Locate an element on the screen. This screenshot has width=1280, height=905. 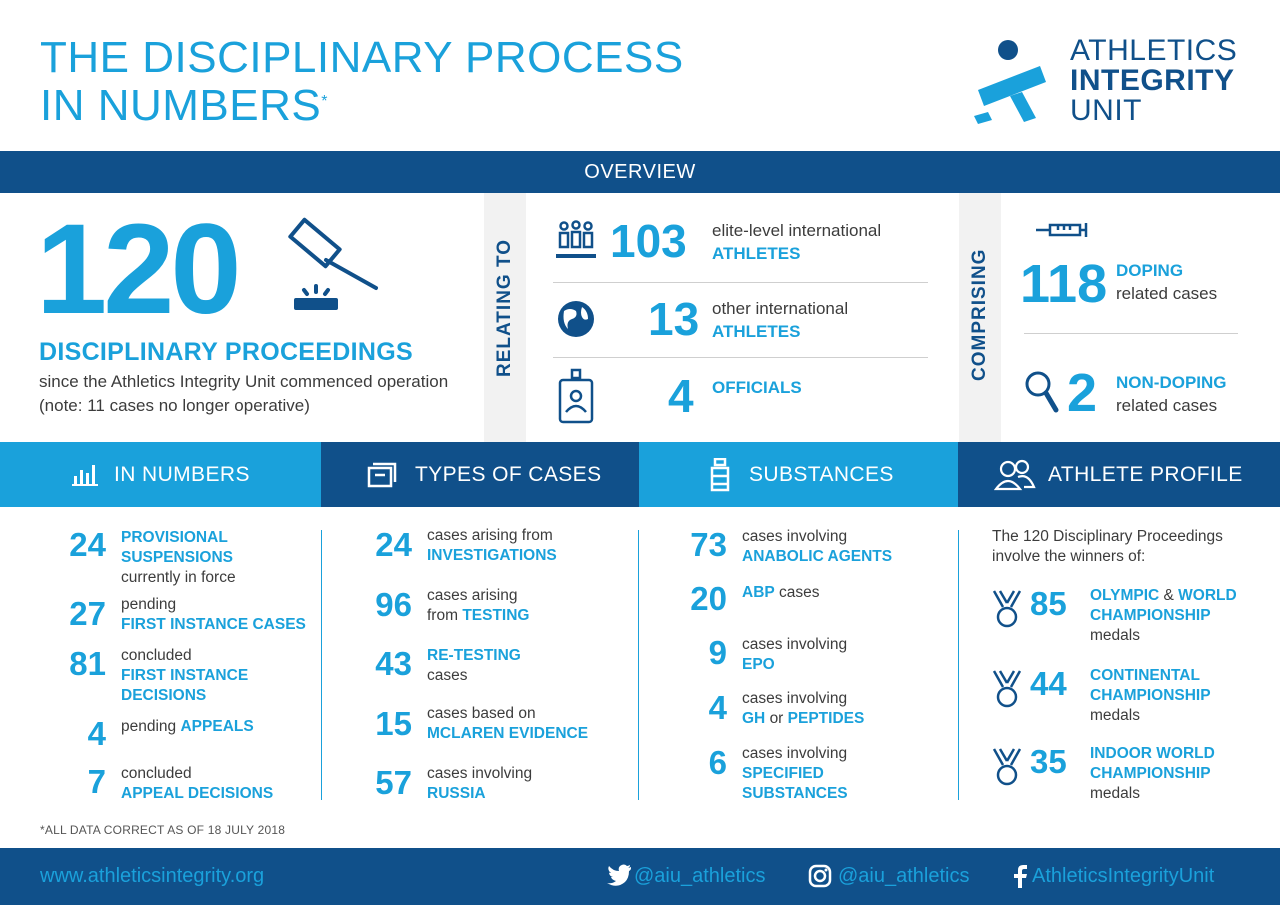
logo-line-2: INTEGRITY is located at coordinates (1152, 80).